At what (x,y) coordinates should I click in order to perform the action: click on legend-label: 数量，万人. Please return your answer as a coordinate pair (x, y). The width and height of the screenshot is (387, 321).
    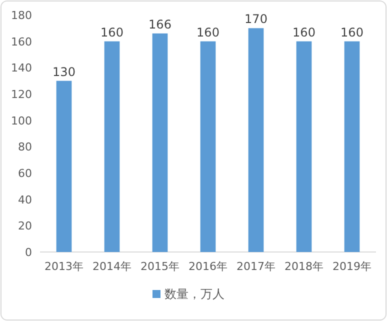
    Looking at the image, I should click on (194, 294).